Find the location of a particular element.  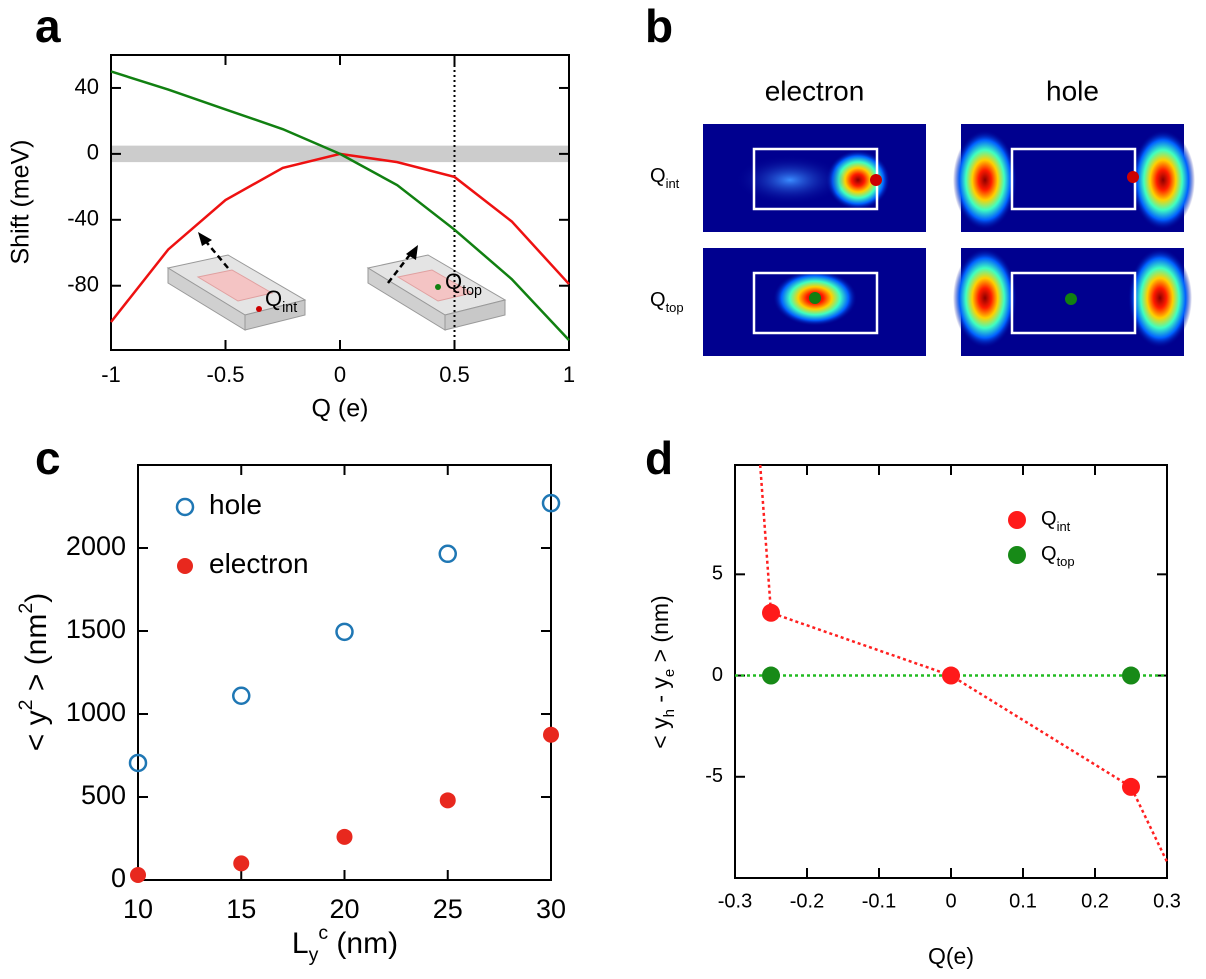

y-tick-label: 1000 is located at coordinates (96, 712).